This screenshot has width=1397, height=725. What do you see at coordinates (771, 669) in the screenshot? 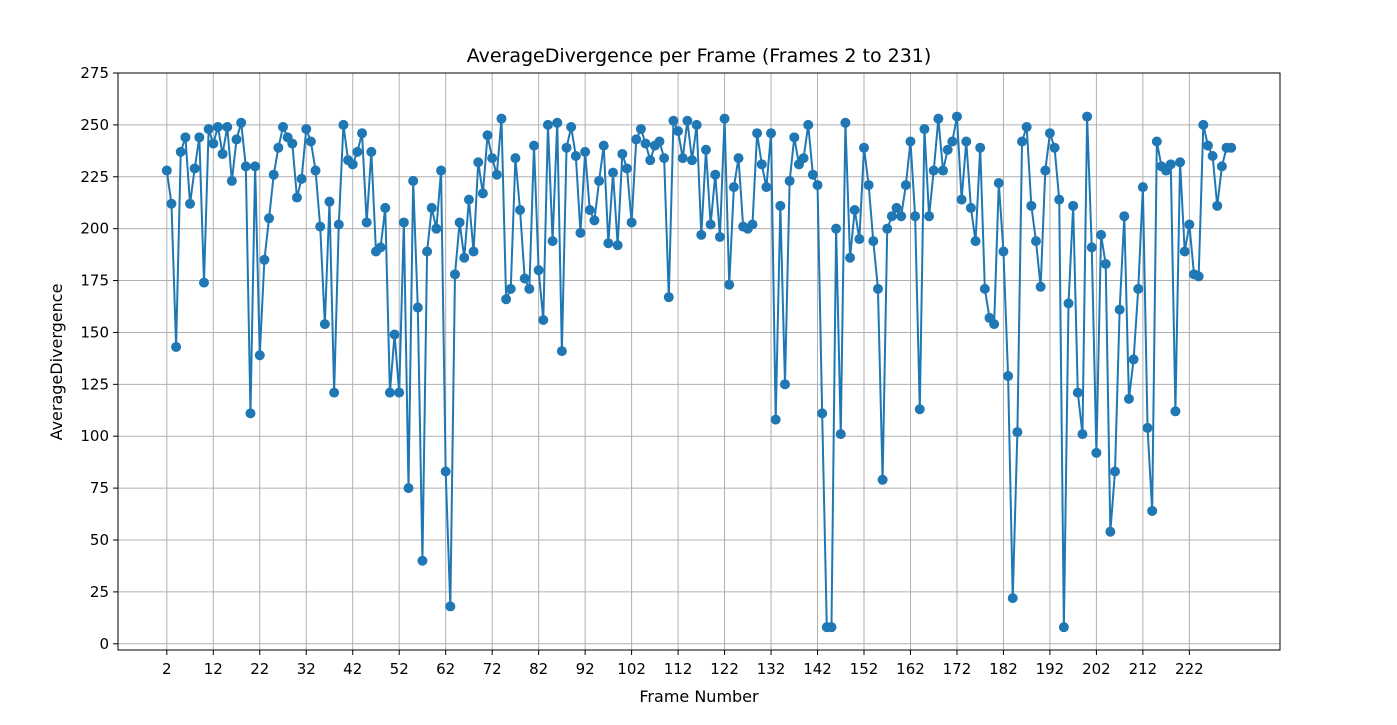
I see `x-tick-label: 132` at bounding box center [771, 669].